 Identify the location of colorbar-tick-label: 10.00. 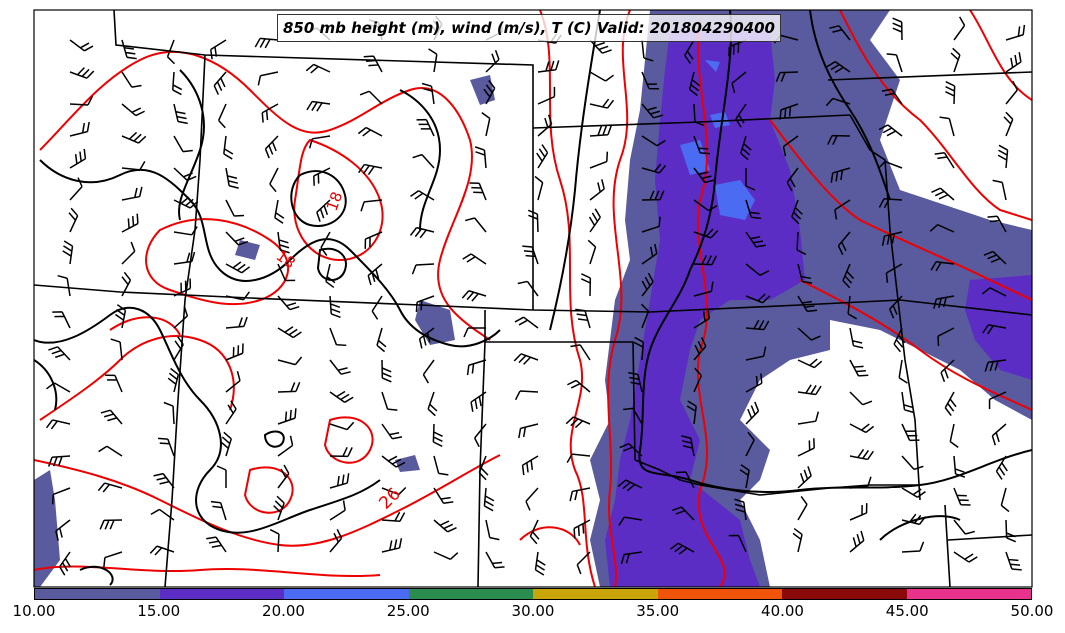
(34, 611).